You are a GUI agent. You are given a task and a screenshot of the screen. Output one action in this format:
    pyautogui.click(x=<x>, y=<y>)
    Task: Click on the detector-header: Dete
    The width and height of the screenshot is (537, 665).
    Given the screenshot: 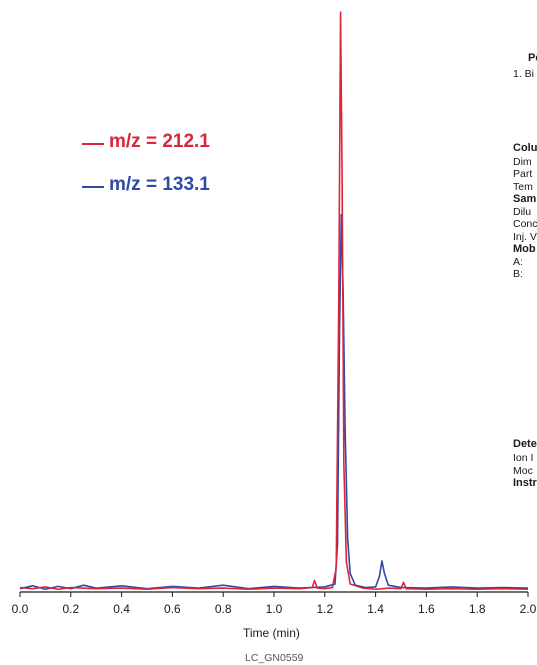 What is the action you would take?
    pyautogui.click(x=525, y=444)
    